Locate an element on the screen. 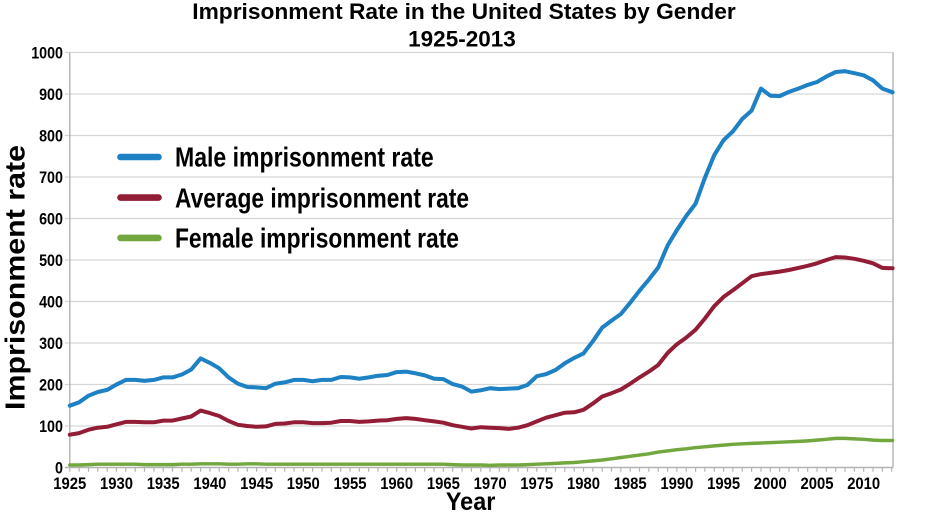  svg-text: 0 is located at coordinates (59, 468).